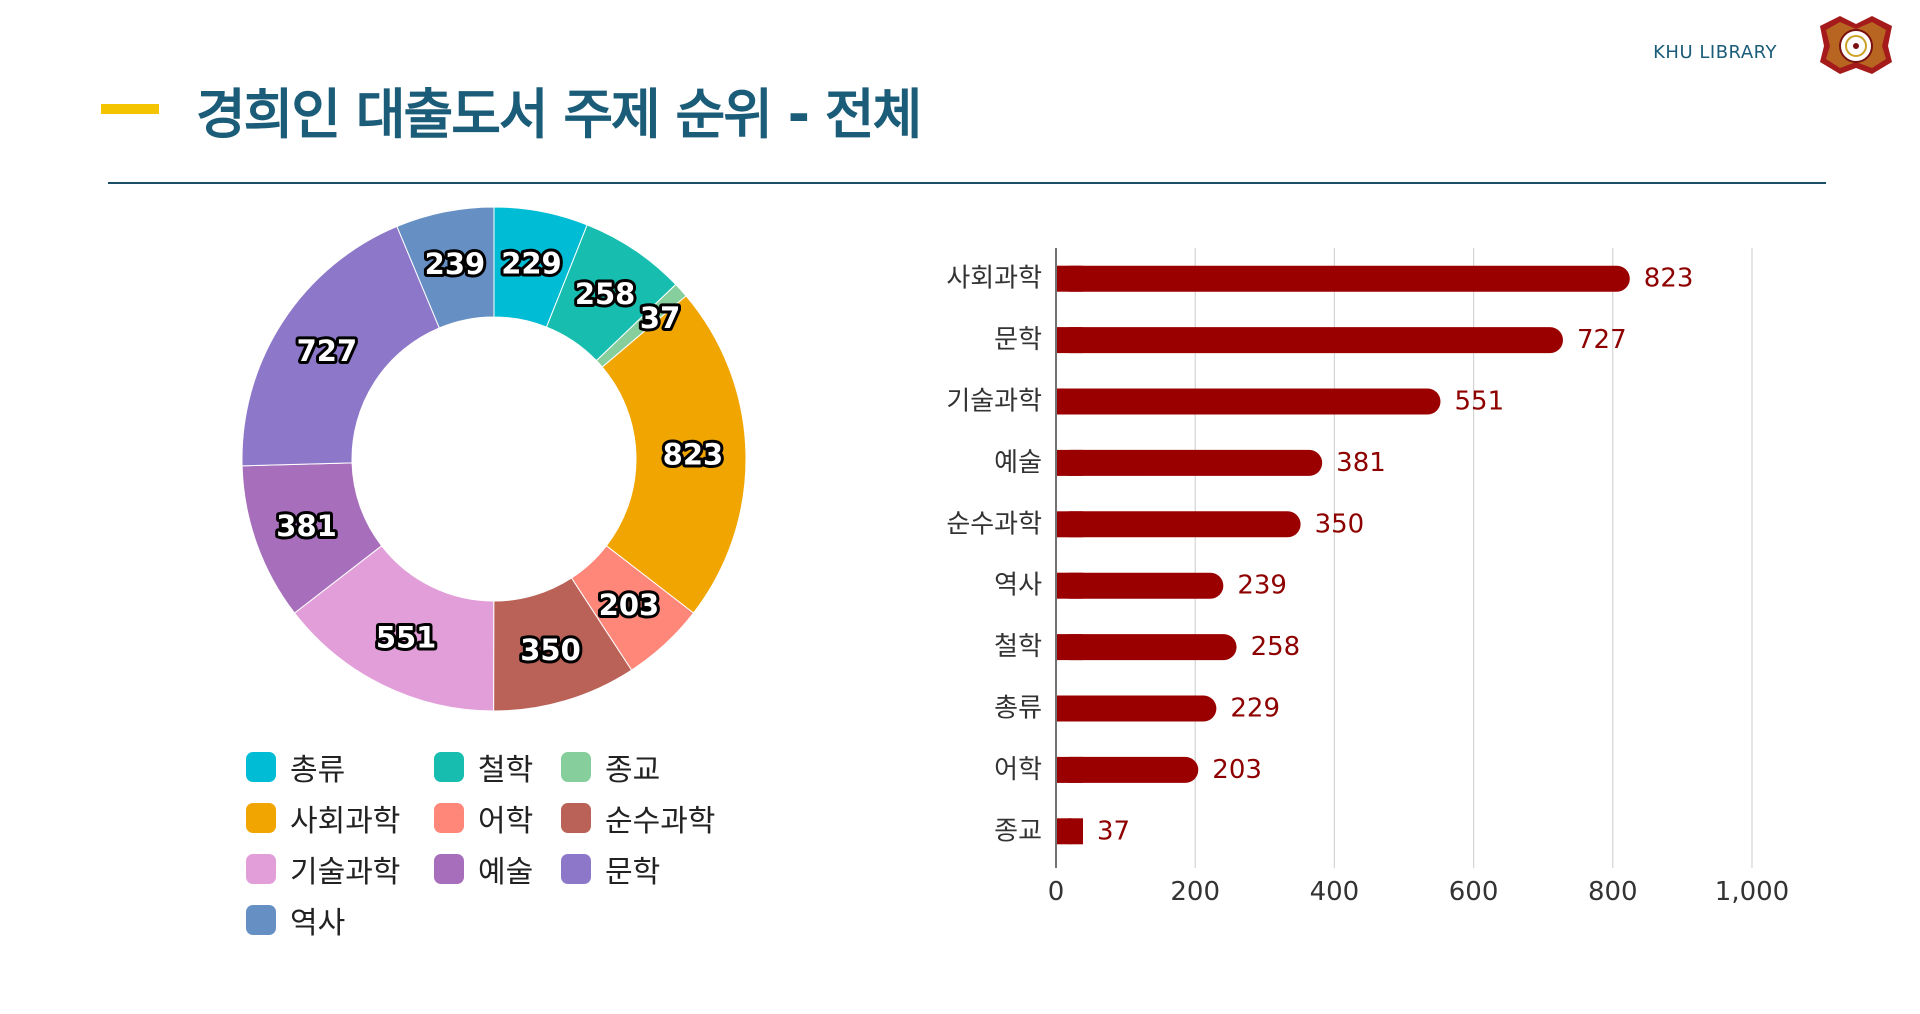 This screenshot has height=1014, width=1920. What do you see at coordinates (660, 821) in the screenshot?
I see `legend-label: 순수과학` at bounding box center [660, 821].